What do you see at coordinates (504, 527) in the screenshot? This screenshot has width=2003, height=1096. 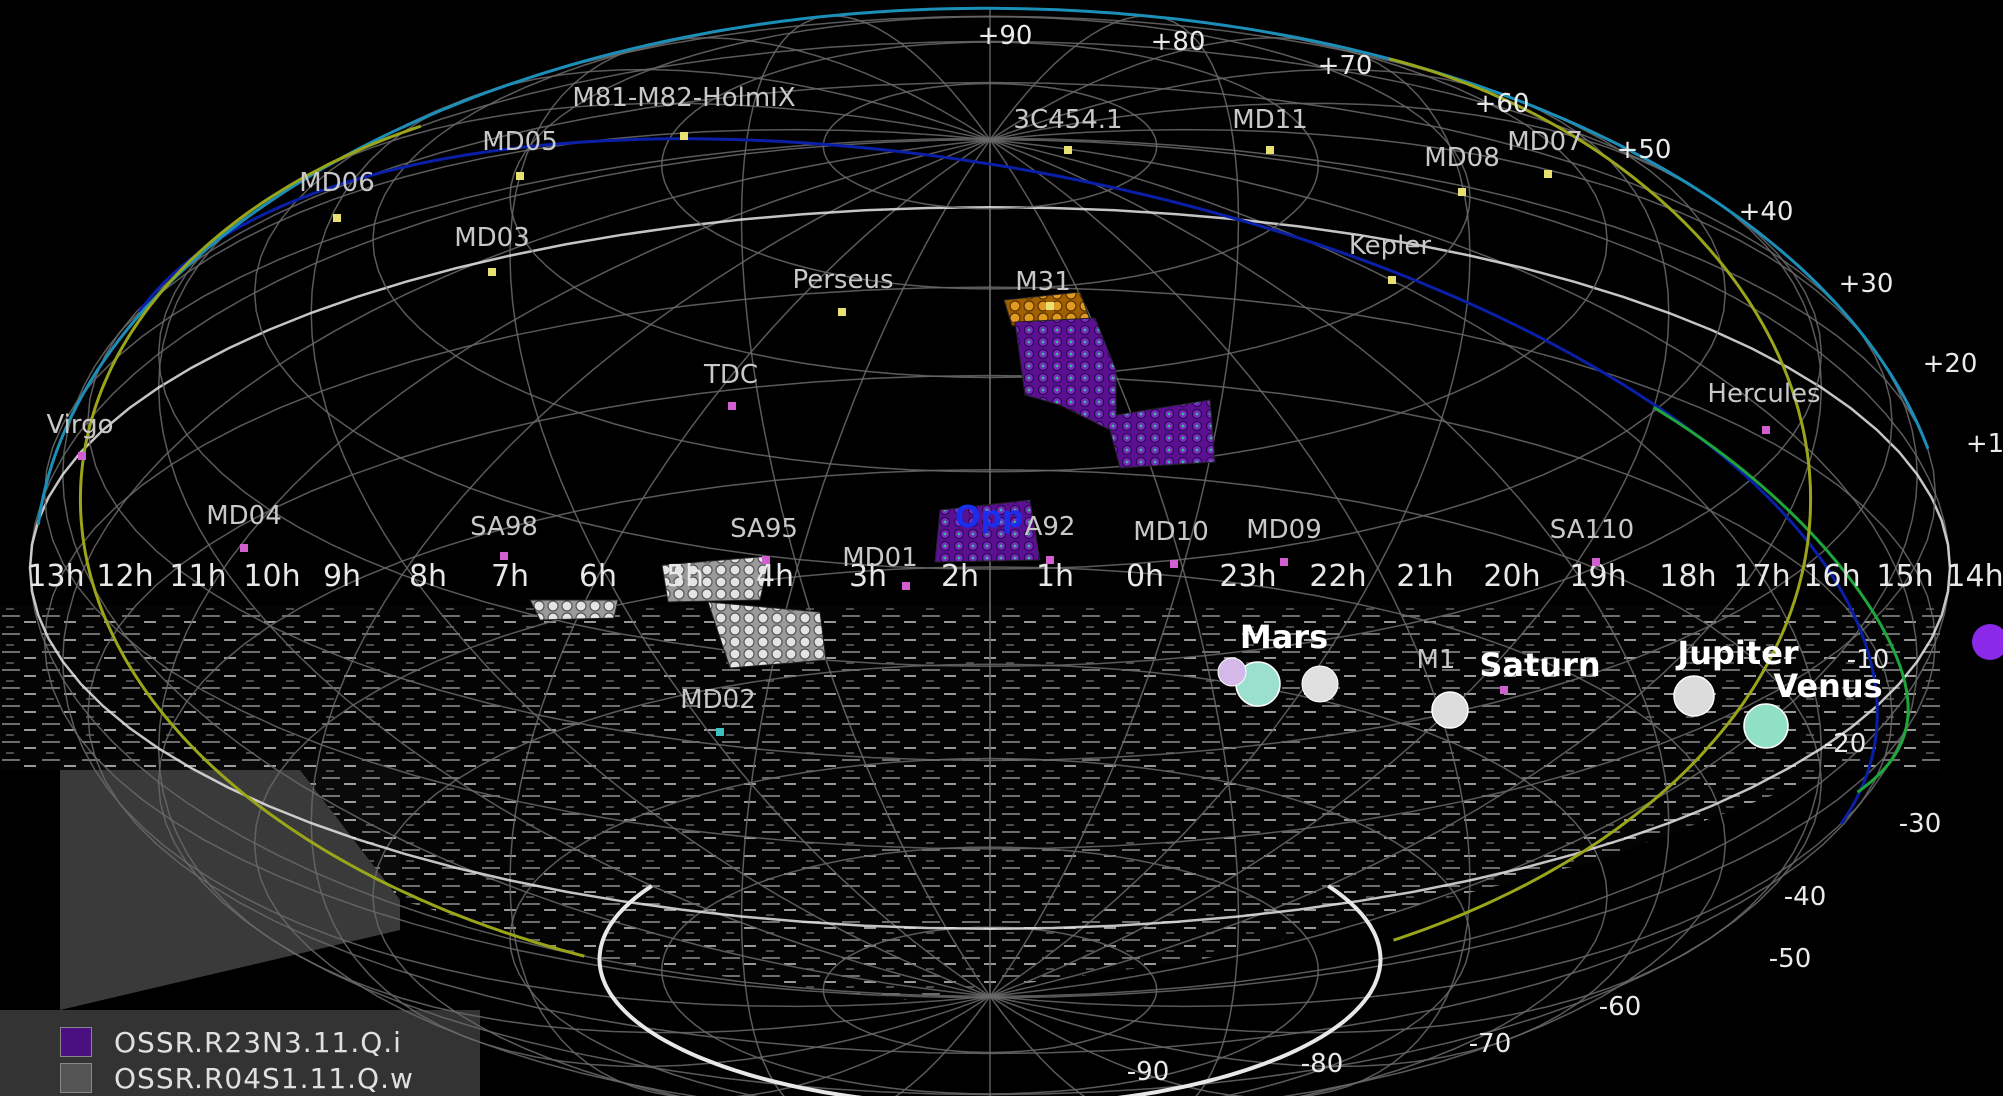 I see `field-label: SA98` at bounding box center [504, 527].